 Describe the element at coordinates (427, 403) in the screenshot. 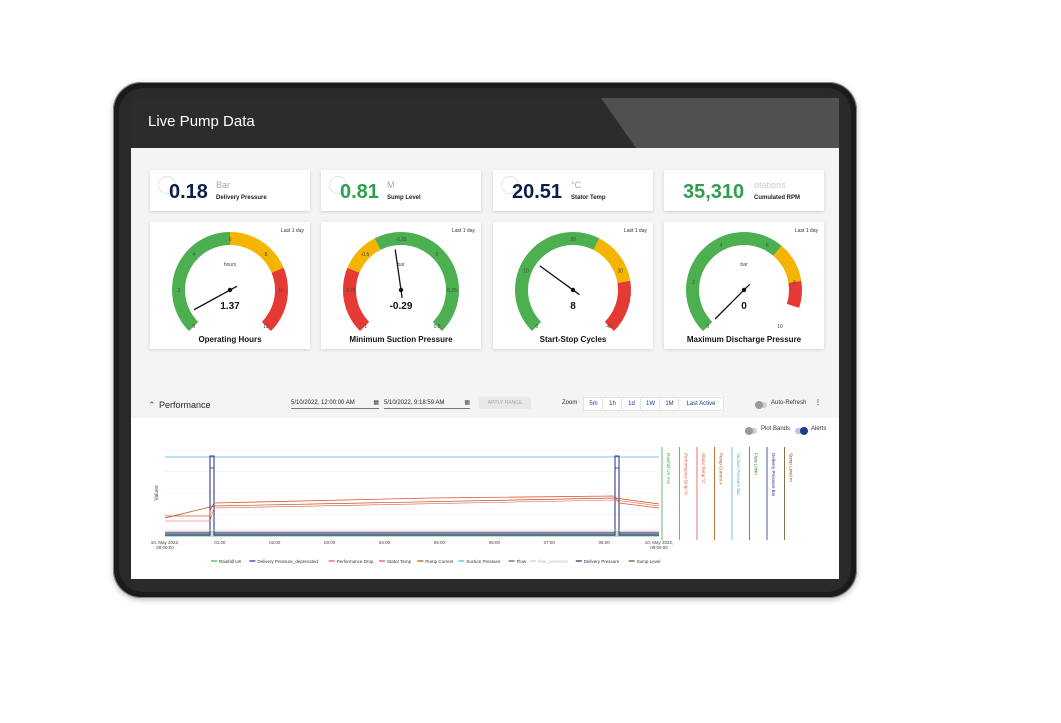

I see `end-date-input: 5/10/2022, 9:18:59 AM ▦` at that location.